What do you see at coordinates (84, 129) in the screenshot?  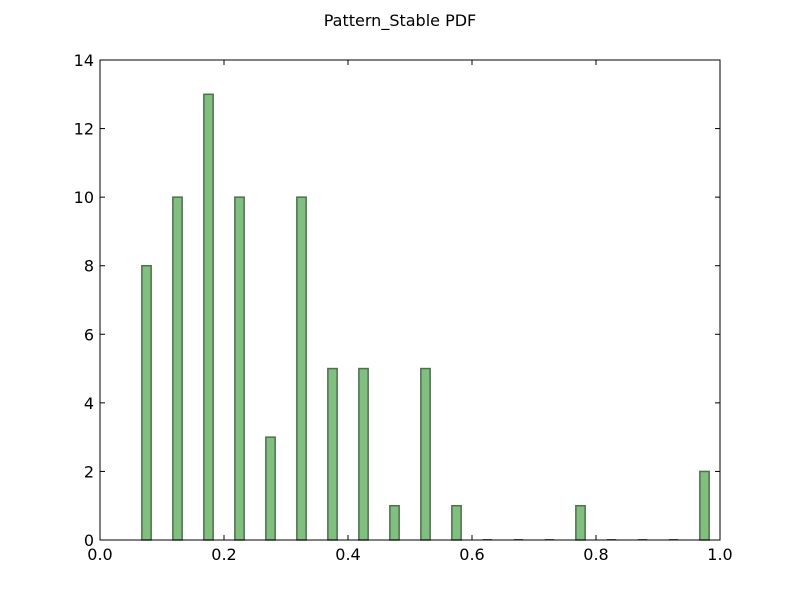 I see `y-tick-label: 12` at bounding box center [84, 129].